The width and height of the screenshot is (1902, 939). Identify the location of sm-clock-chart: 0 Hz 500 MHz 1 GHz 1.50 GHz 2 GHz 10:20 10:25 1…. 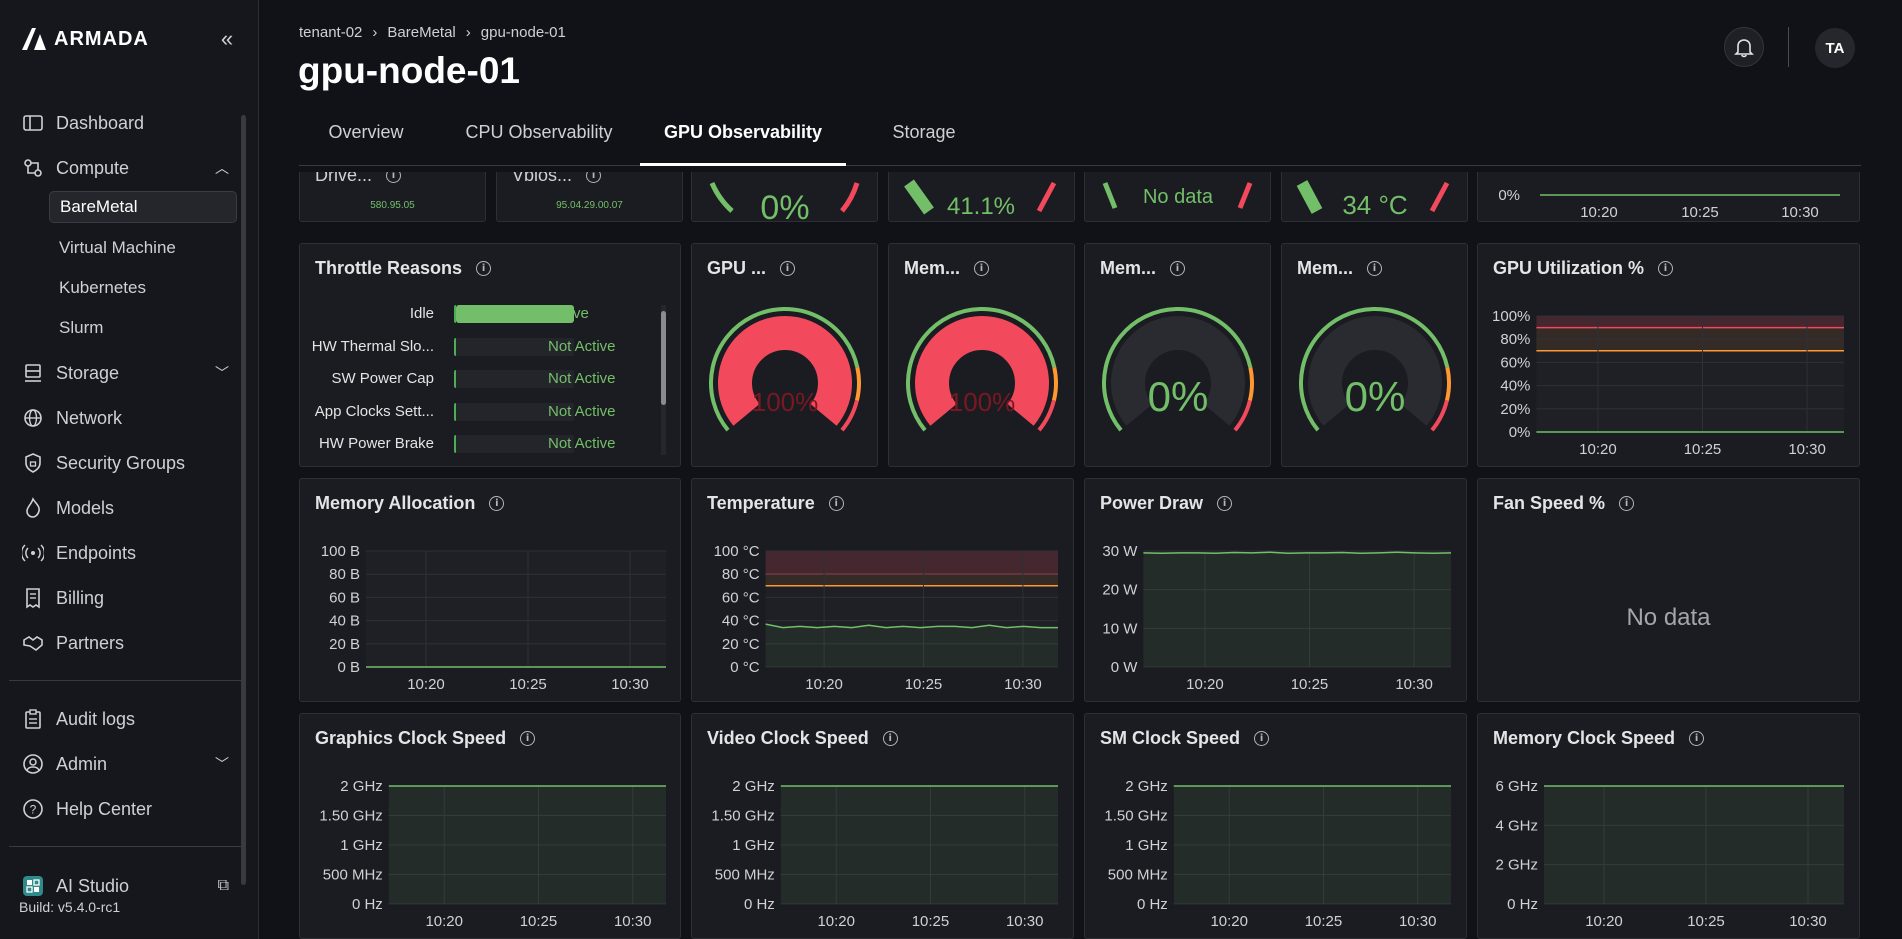
(1277, 854).